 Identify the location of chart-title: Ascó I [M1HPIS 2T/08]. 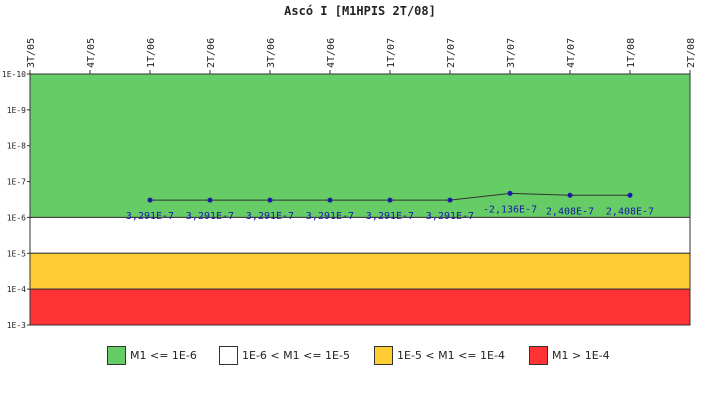
(360, 11).